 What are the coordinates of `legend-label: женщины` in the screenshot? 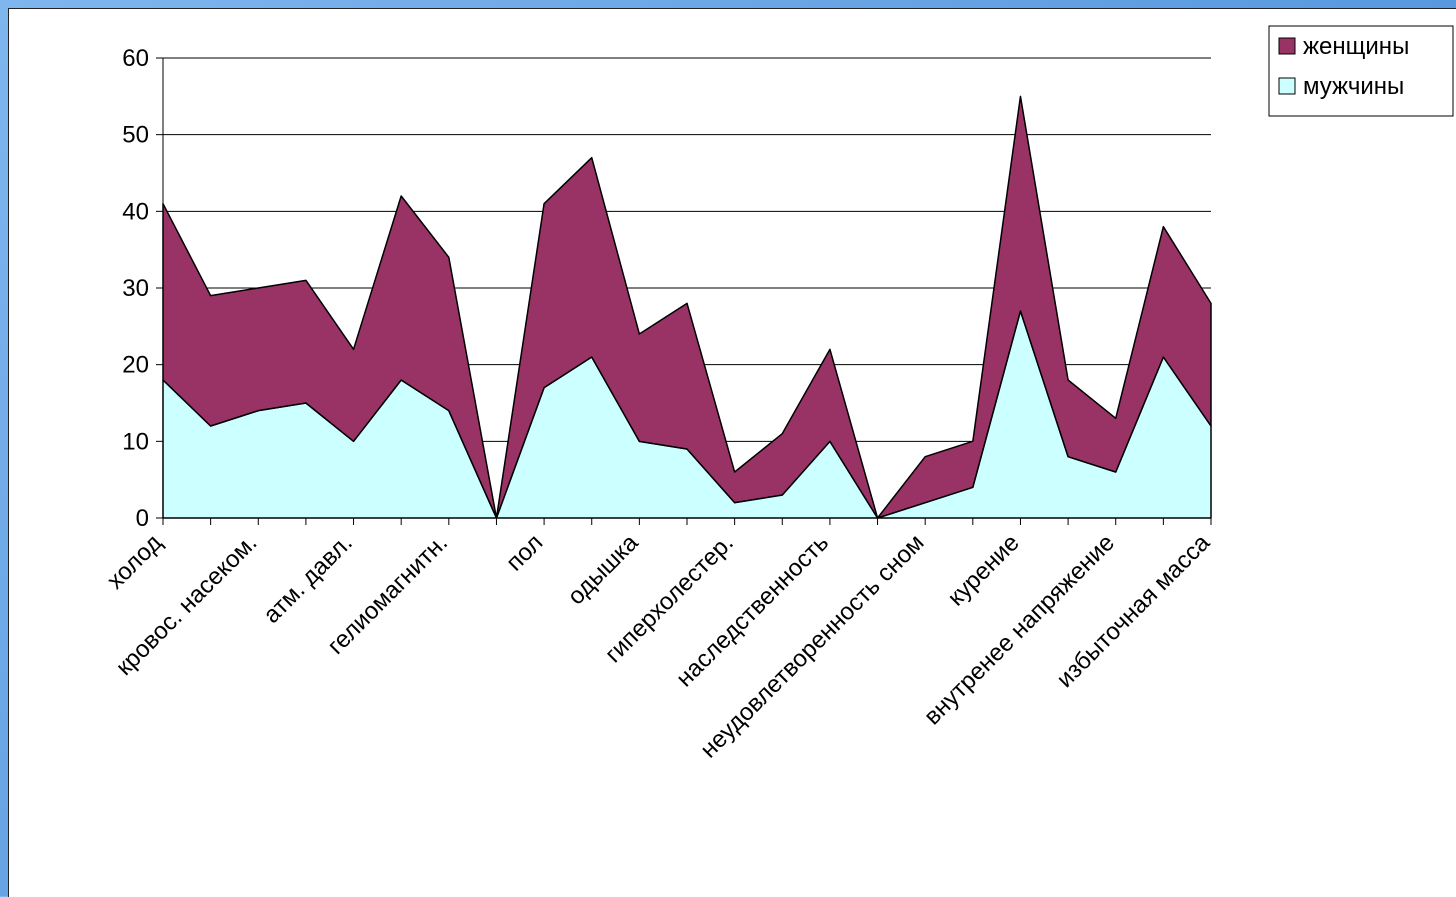 It's located at (1356, 46).